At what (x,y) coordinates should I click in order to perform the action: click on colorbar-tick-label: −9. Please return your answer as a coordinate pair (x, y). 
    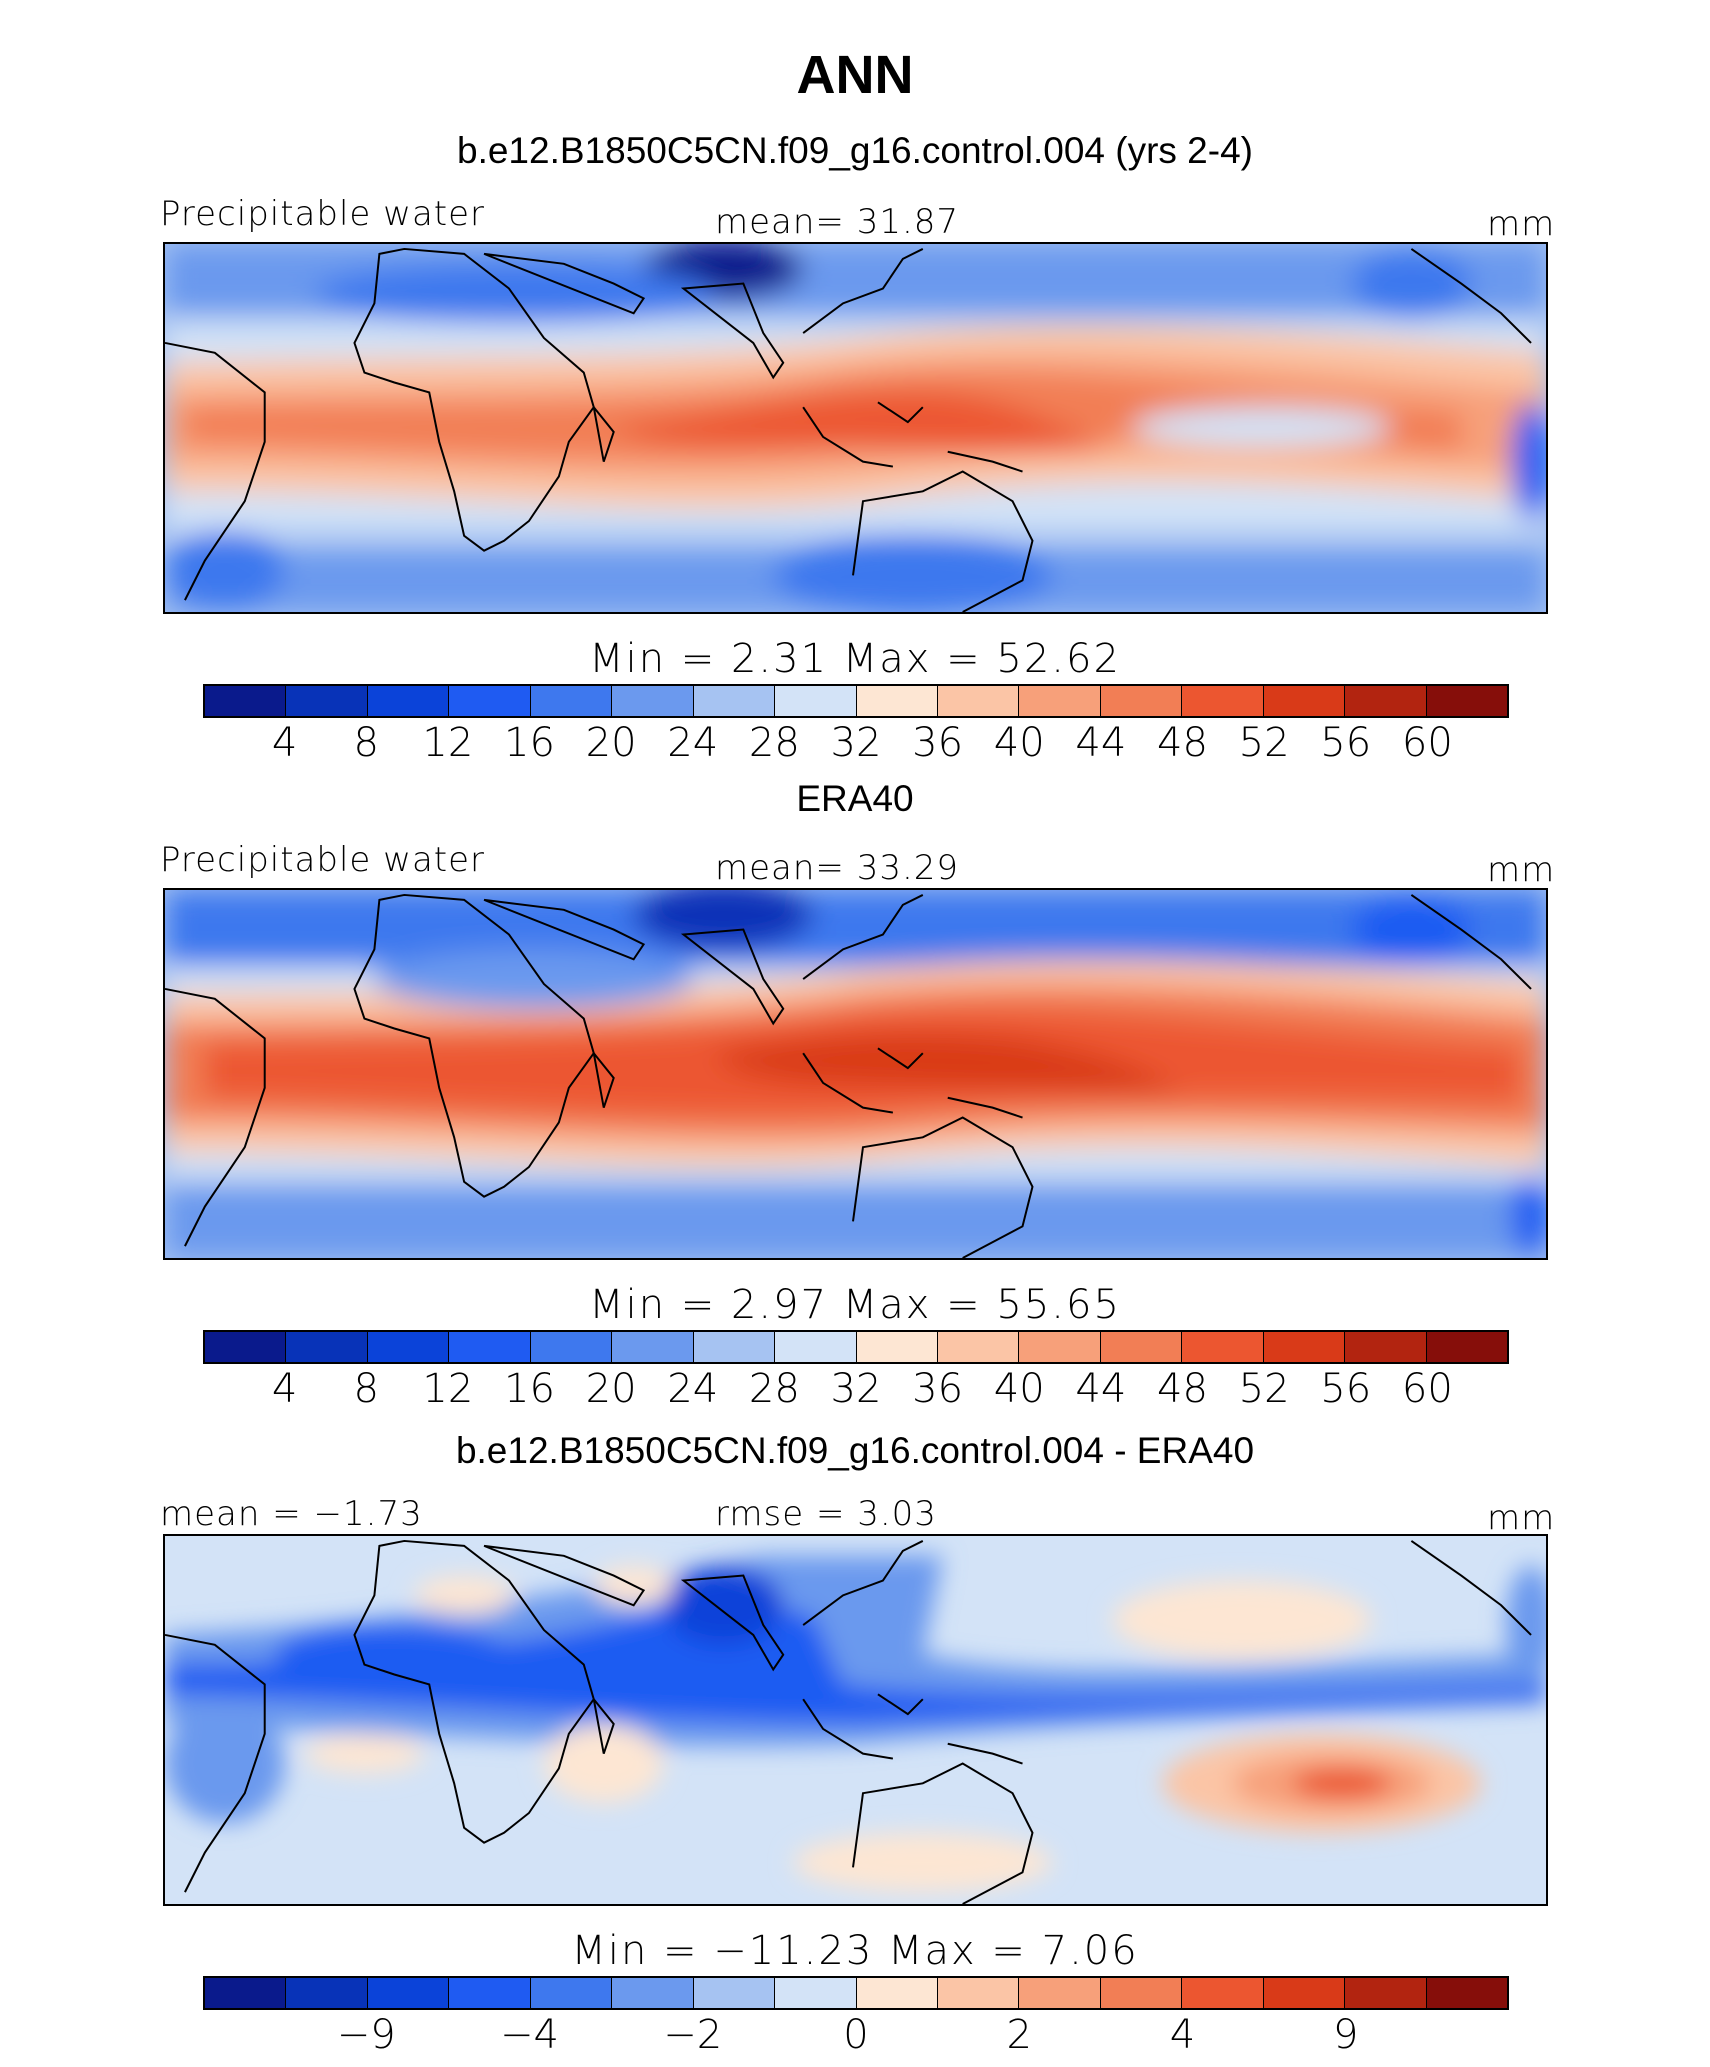
    Looking at the image, I should click on (366, 2035).